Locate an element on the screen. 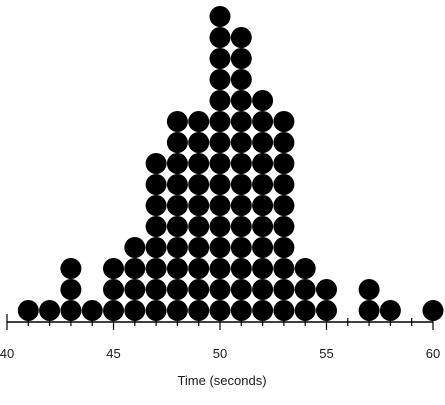  x-tick-label: 55 is located at coordinates (326, 353).